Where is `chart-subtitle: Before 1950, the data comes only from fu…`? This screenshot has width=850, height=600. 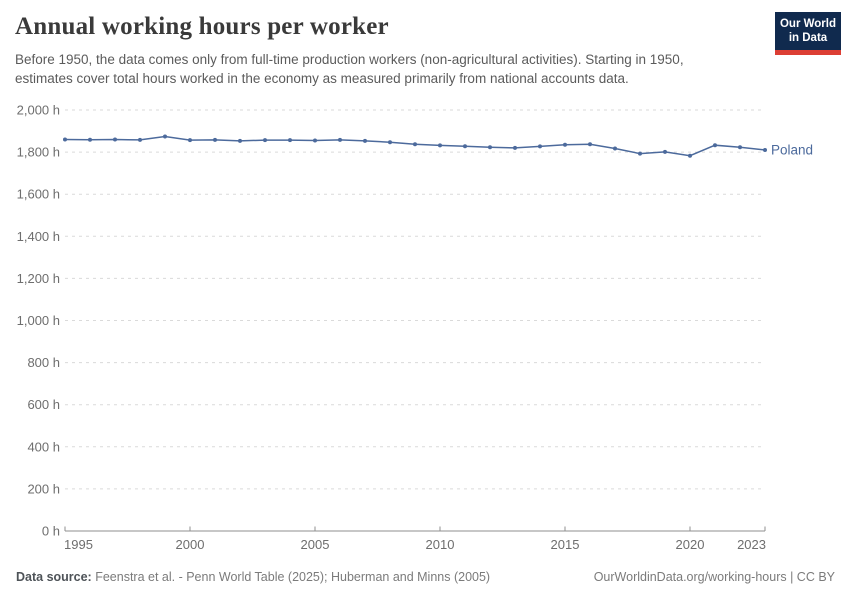
chart-subtitle: Before 1950, the data comes only from fu… is located at coordinates (349, 69).